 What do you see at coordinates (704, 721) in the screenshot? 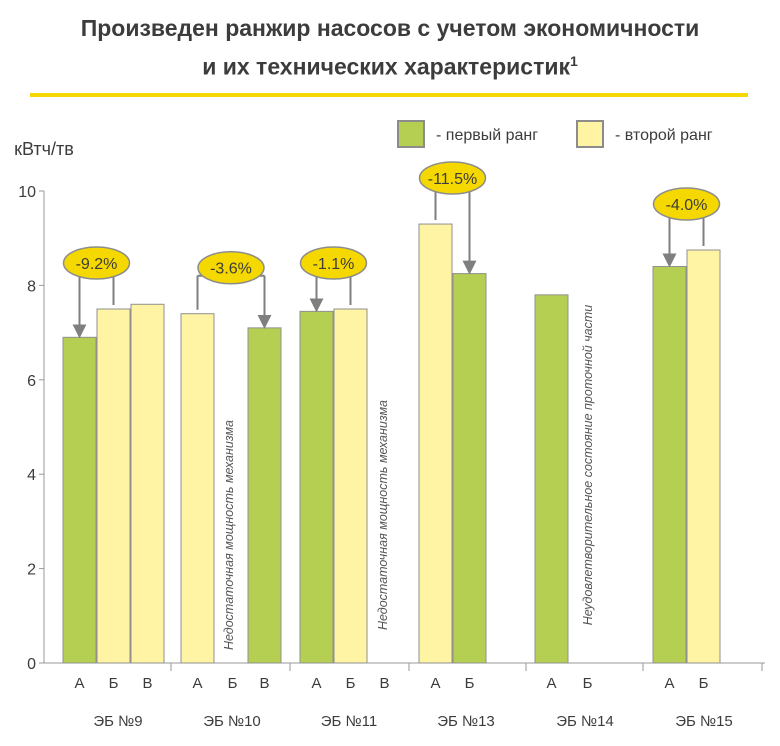
I see `group-label: ЭБ №15` at bounding box center [704, 721].